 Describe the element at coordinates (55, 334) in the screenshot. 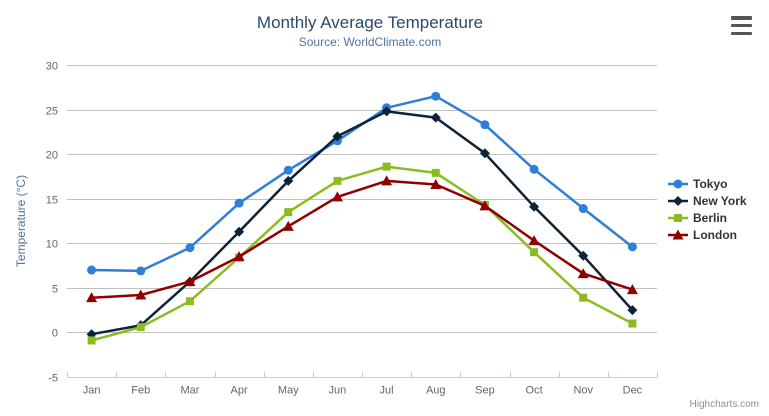

I see `y-axis-tick-label: 0` at that location.